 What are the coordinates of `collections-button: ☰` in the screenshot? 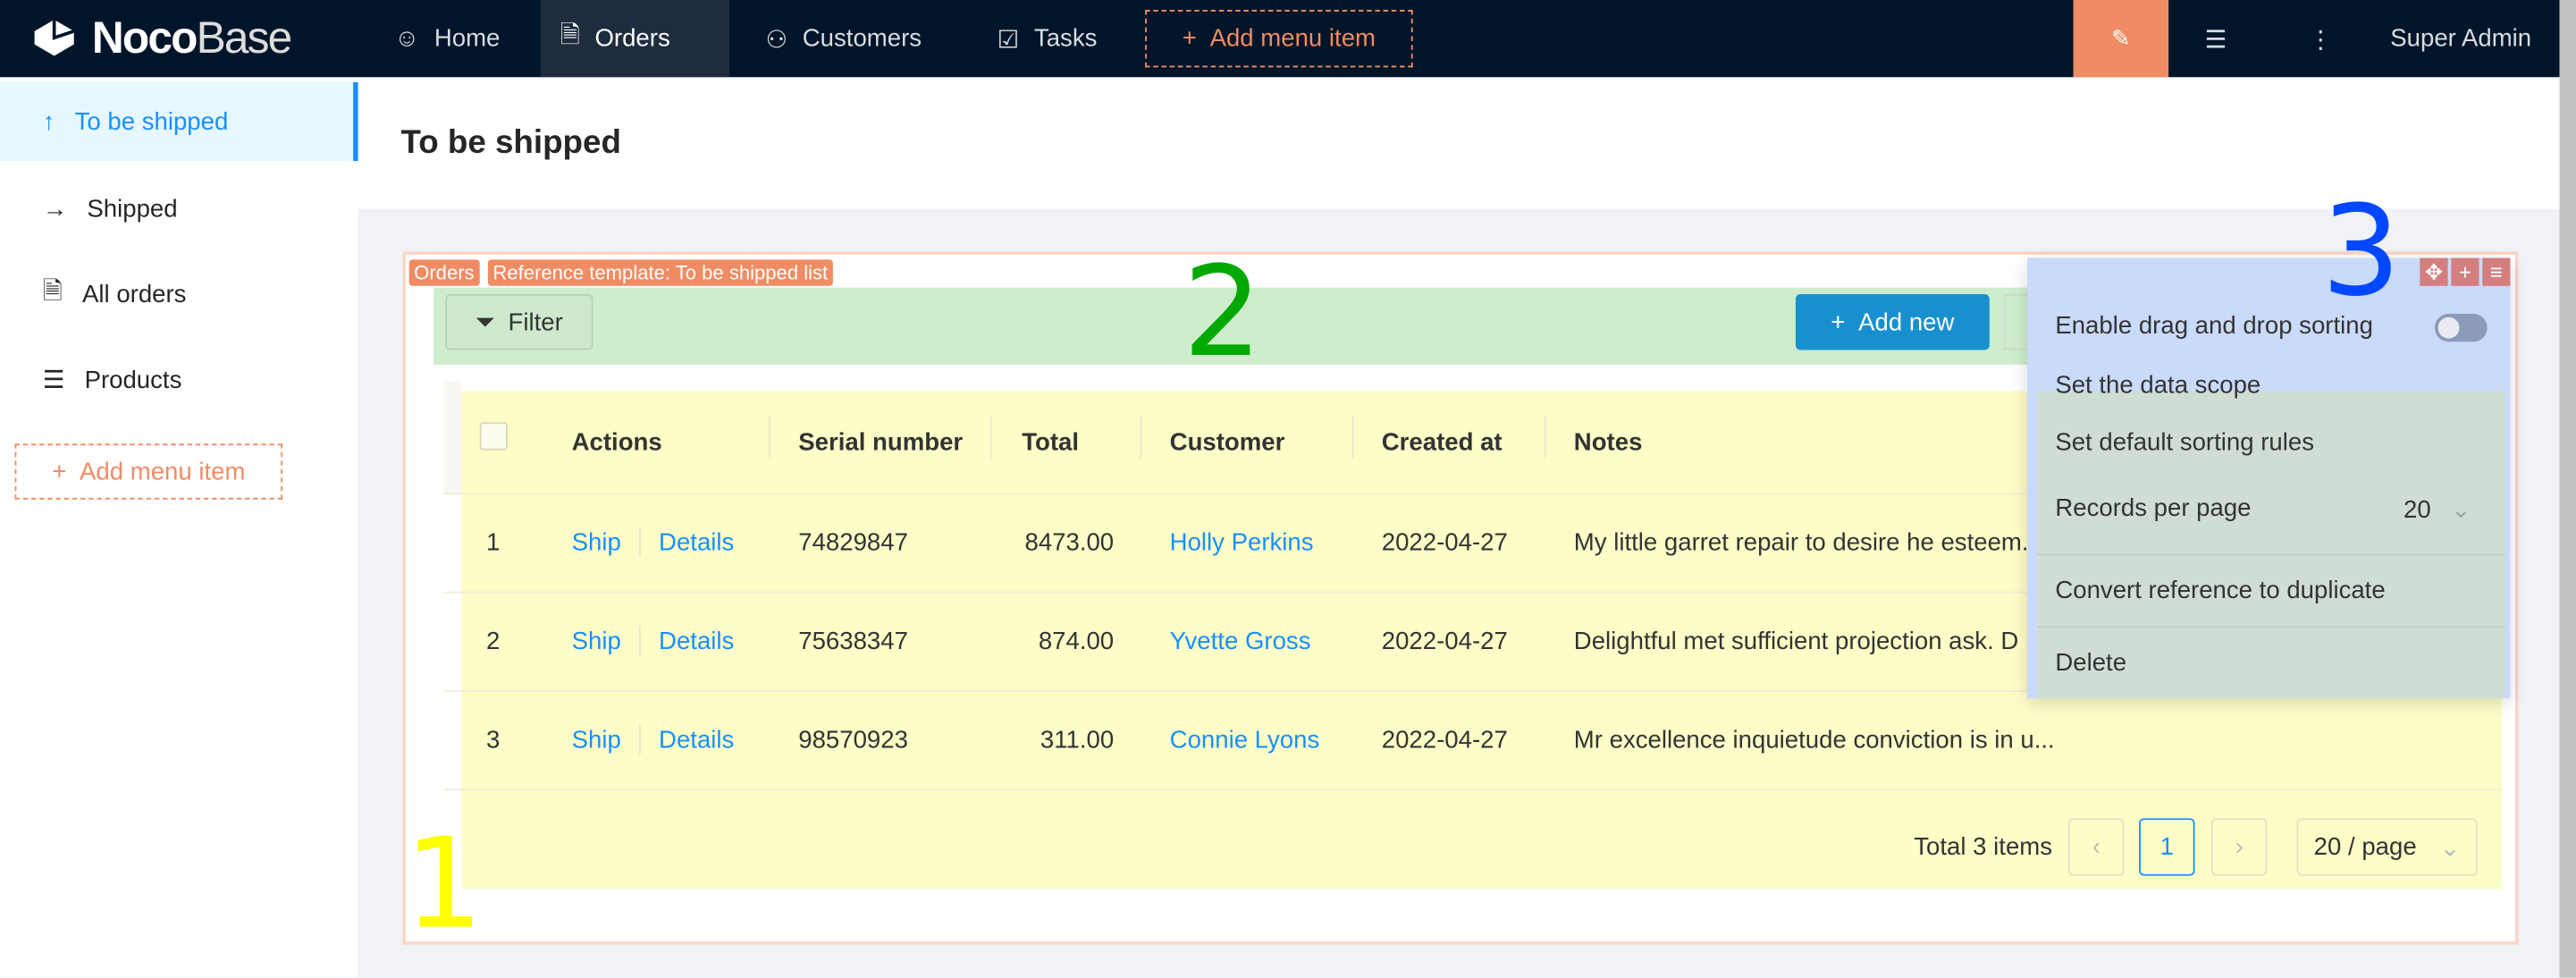 It's located at (2216, 39).